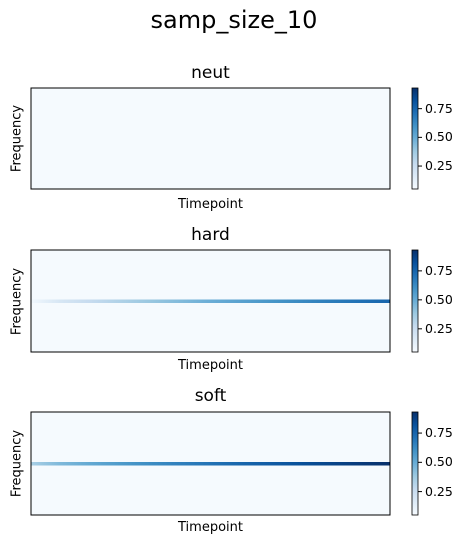  I want to click on heatmap-hard-band, so click(210, 301).